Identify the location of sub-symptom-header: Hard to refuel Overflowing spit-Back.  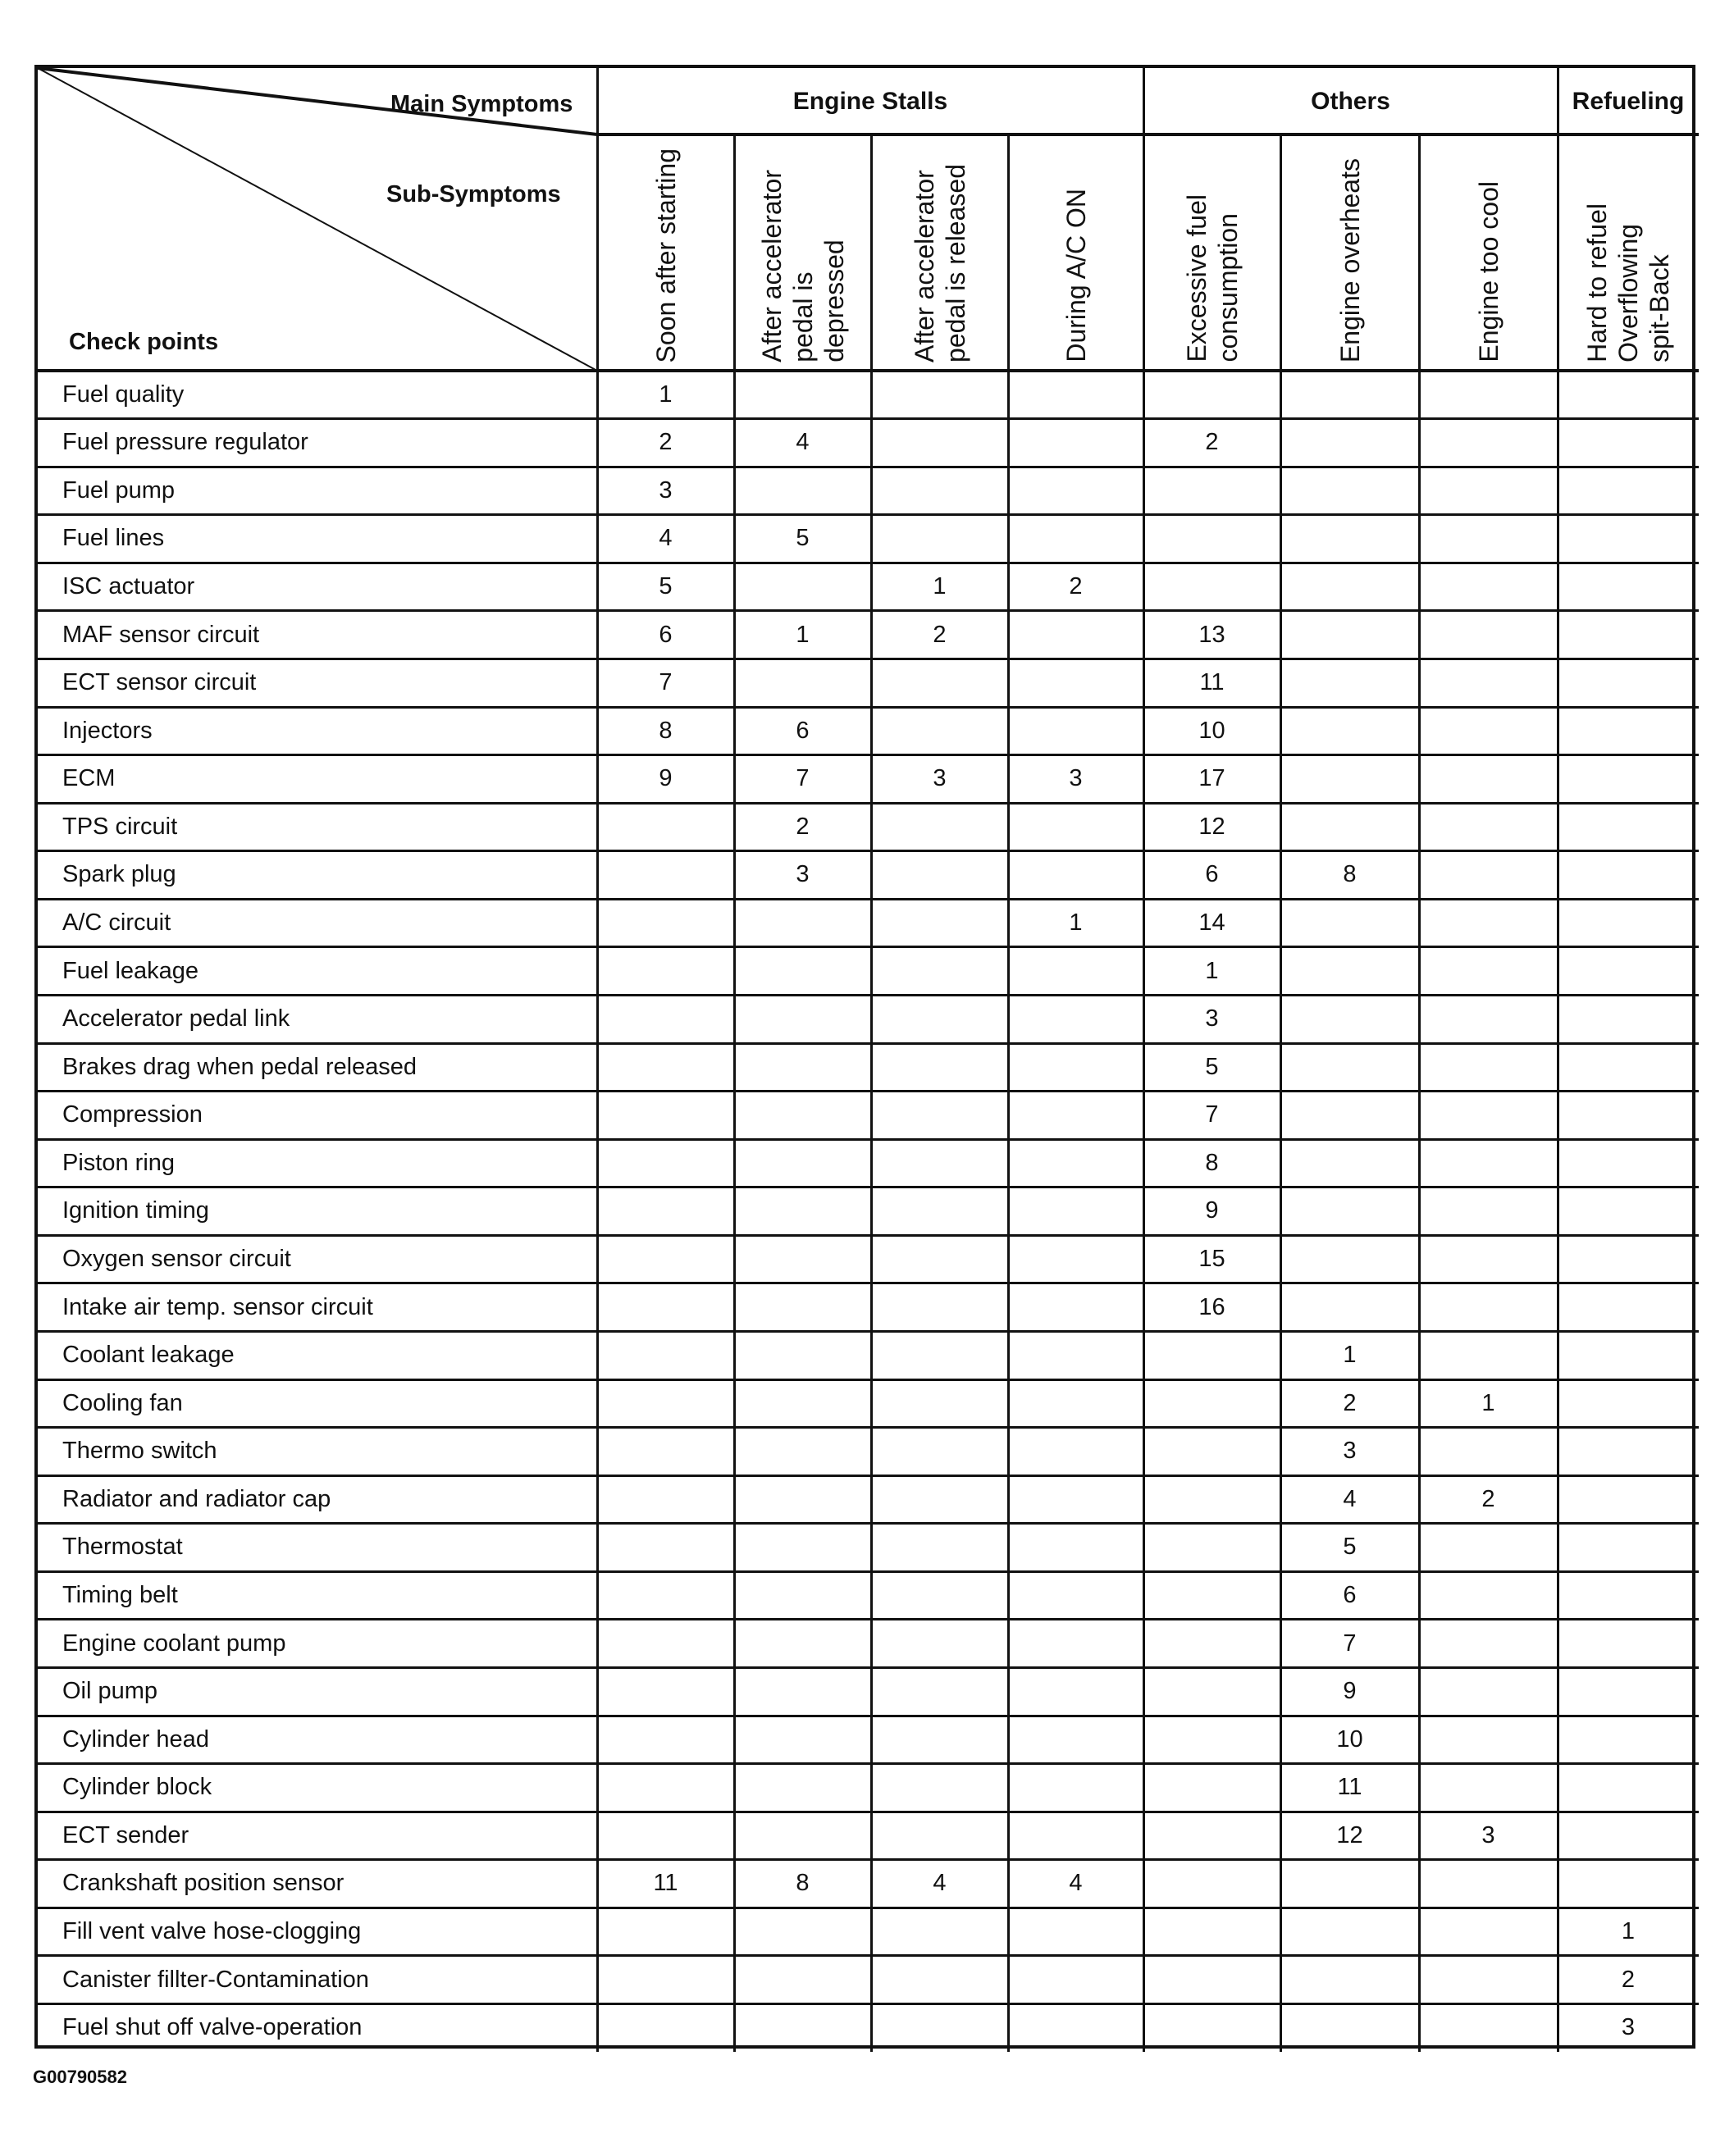
(1628, 252).